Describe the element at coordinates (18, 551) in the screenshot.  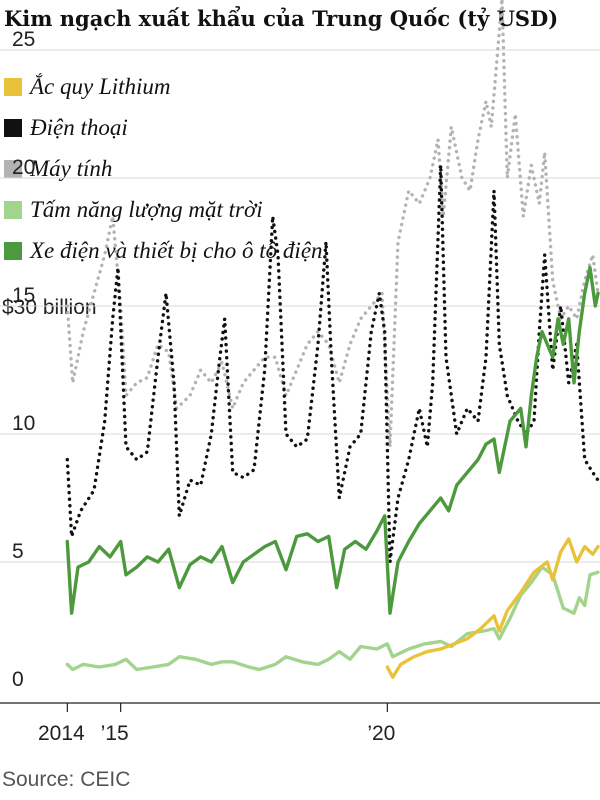
I see `y-tick-label: 5` at that location.